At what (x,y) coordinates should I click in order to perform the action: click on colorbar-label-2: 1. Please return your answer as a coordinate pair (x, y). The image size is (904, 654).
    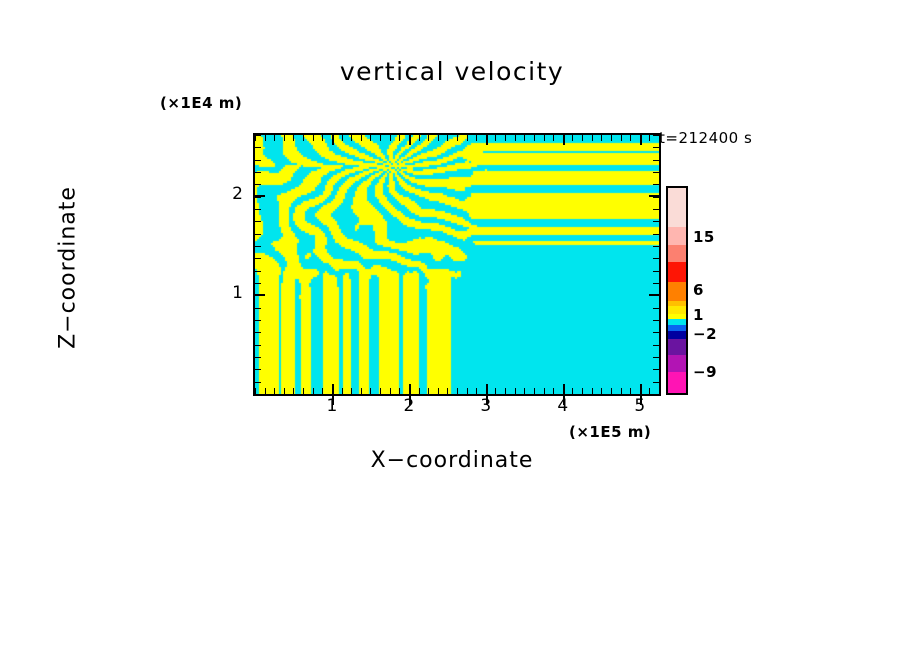
    Looking at the image, I should click on (698, 315).